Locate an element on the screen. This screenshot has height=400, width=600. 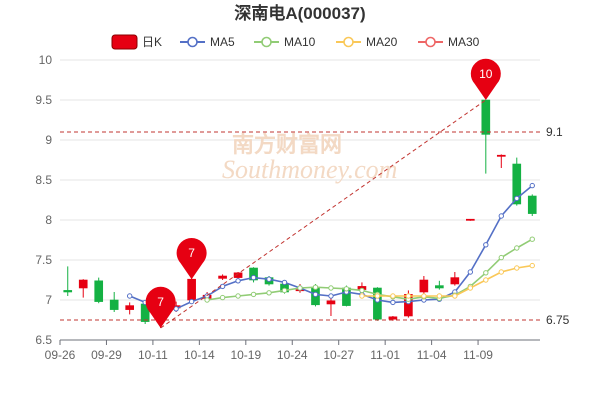
legend: 日K MA5 MA10 MA20 MA30 is located at coordinates (295, 42).